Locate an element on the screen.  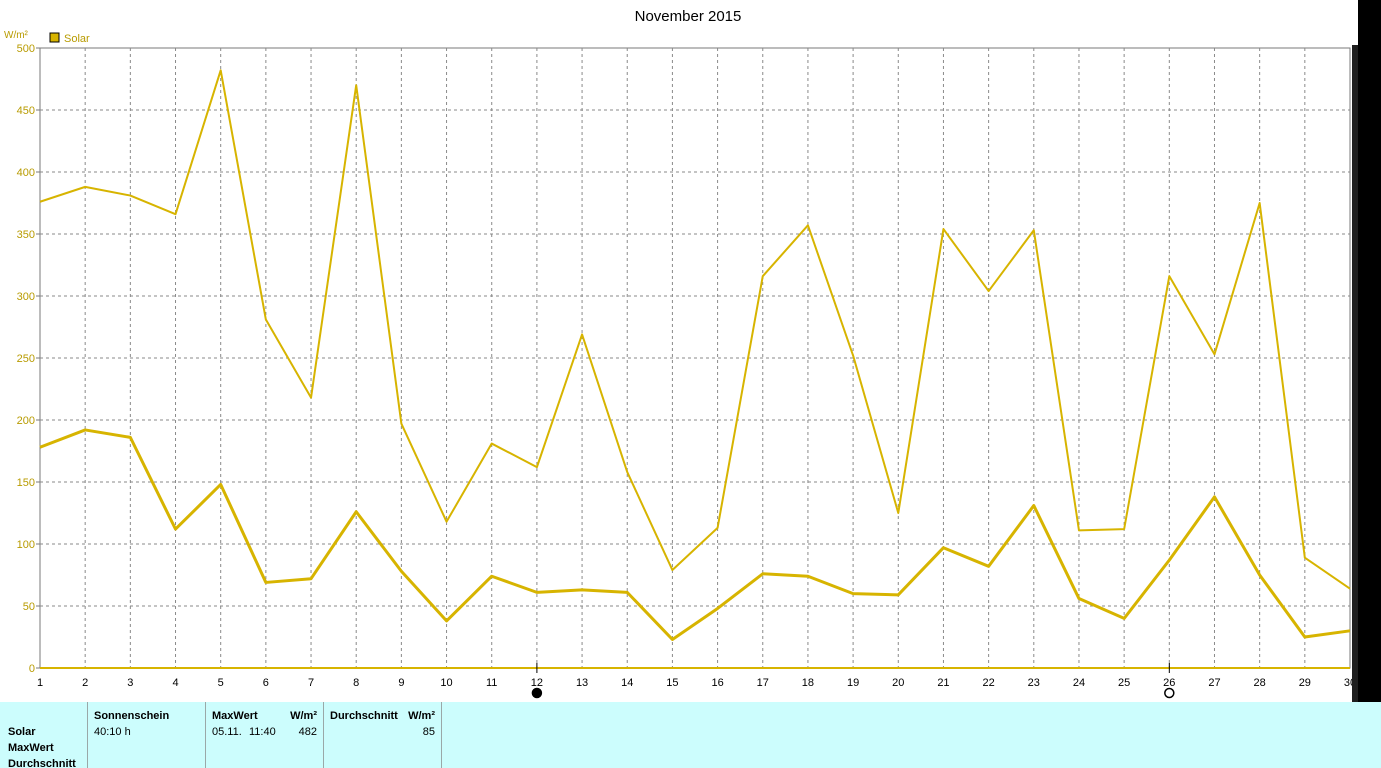
value-durchschnitt: 85 is located at coordinates (428, 732).